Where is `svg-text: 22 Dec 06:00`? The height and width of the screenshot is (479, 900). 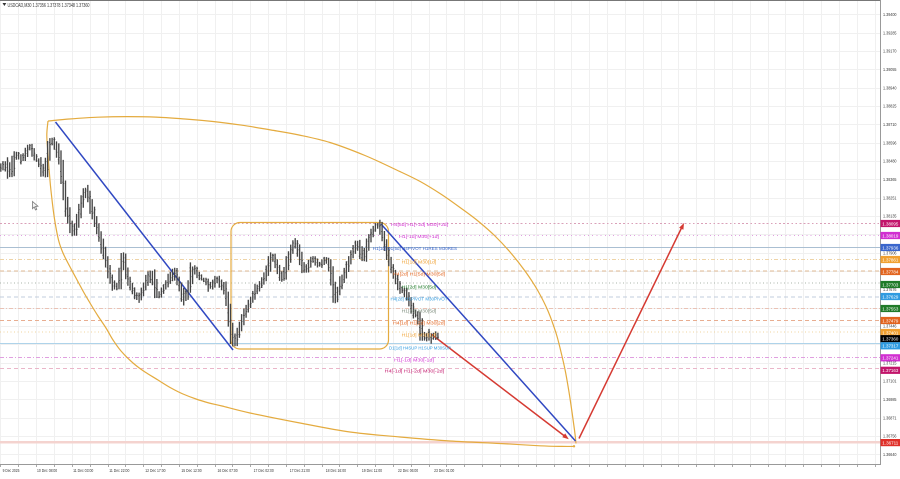 svg-text: 22 Dec 06:00 is located at coordinates (408, 470).